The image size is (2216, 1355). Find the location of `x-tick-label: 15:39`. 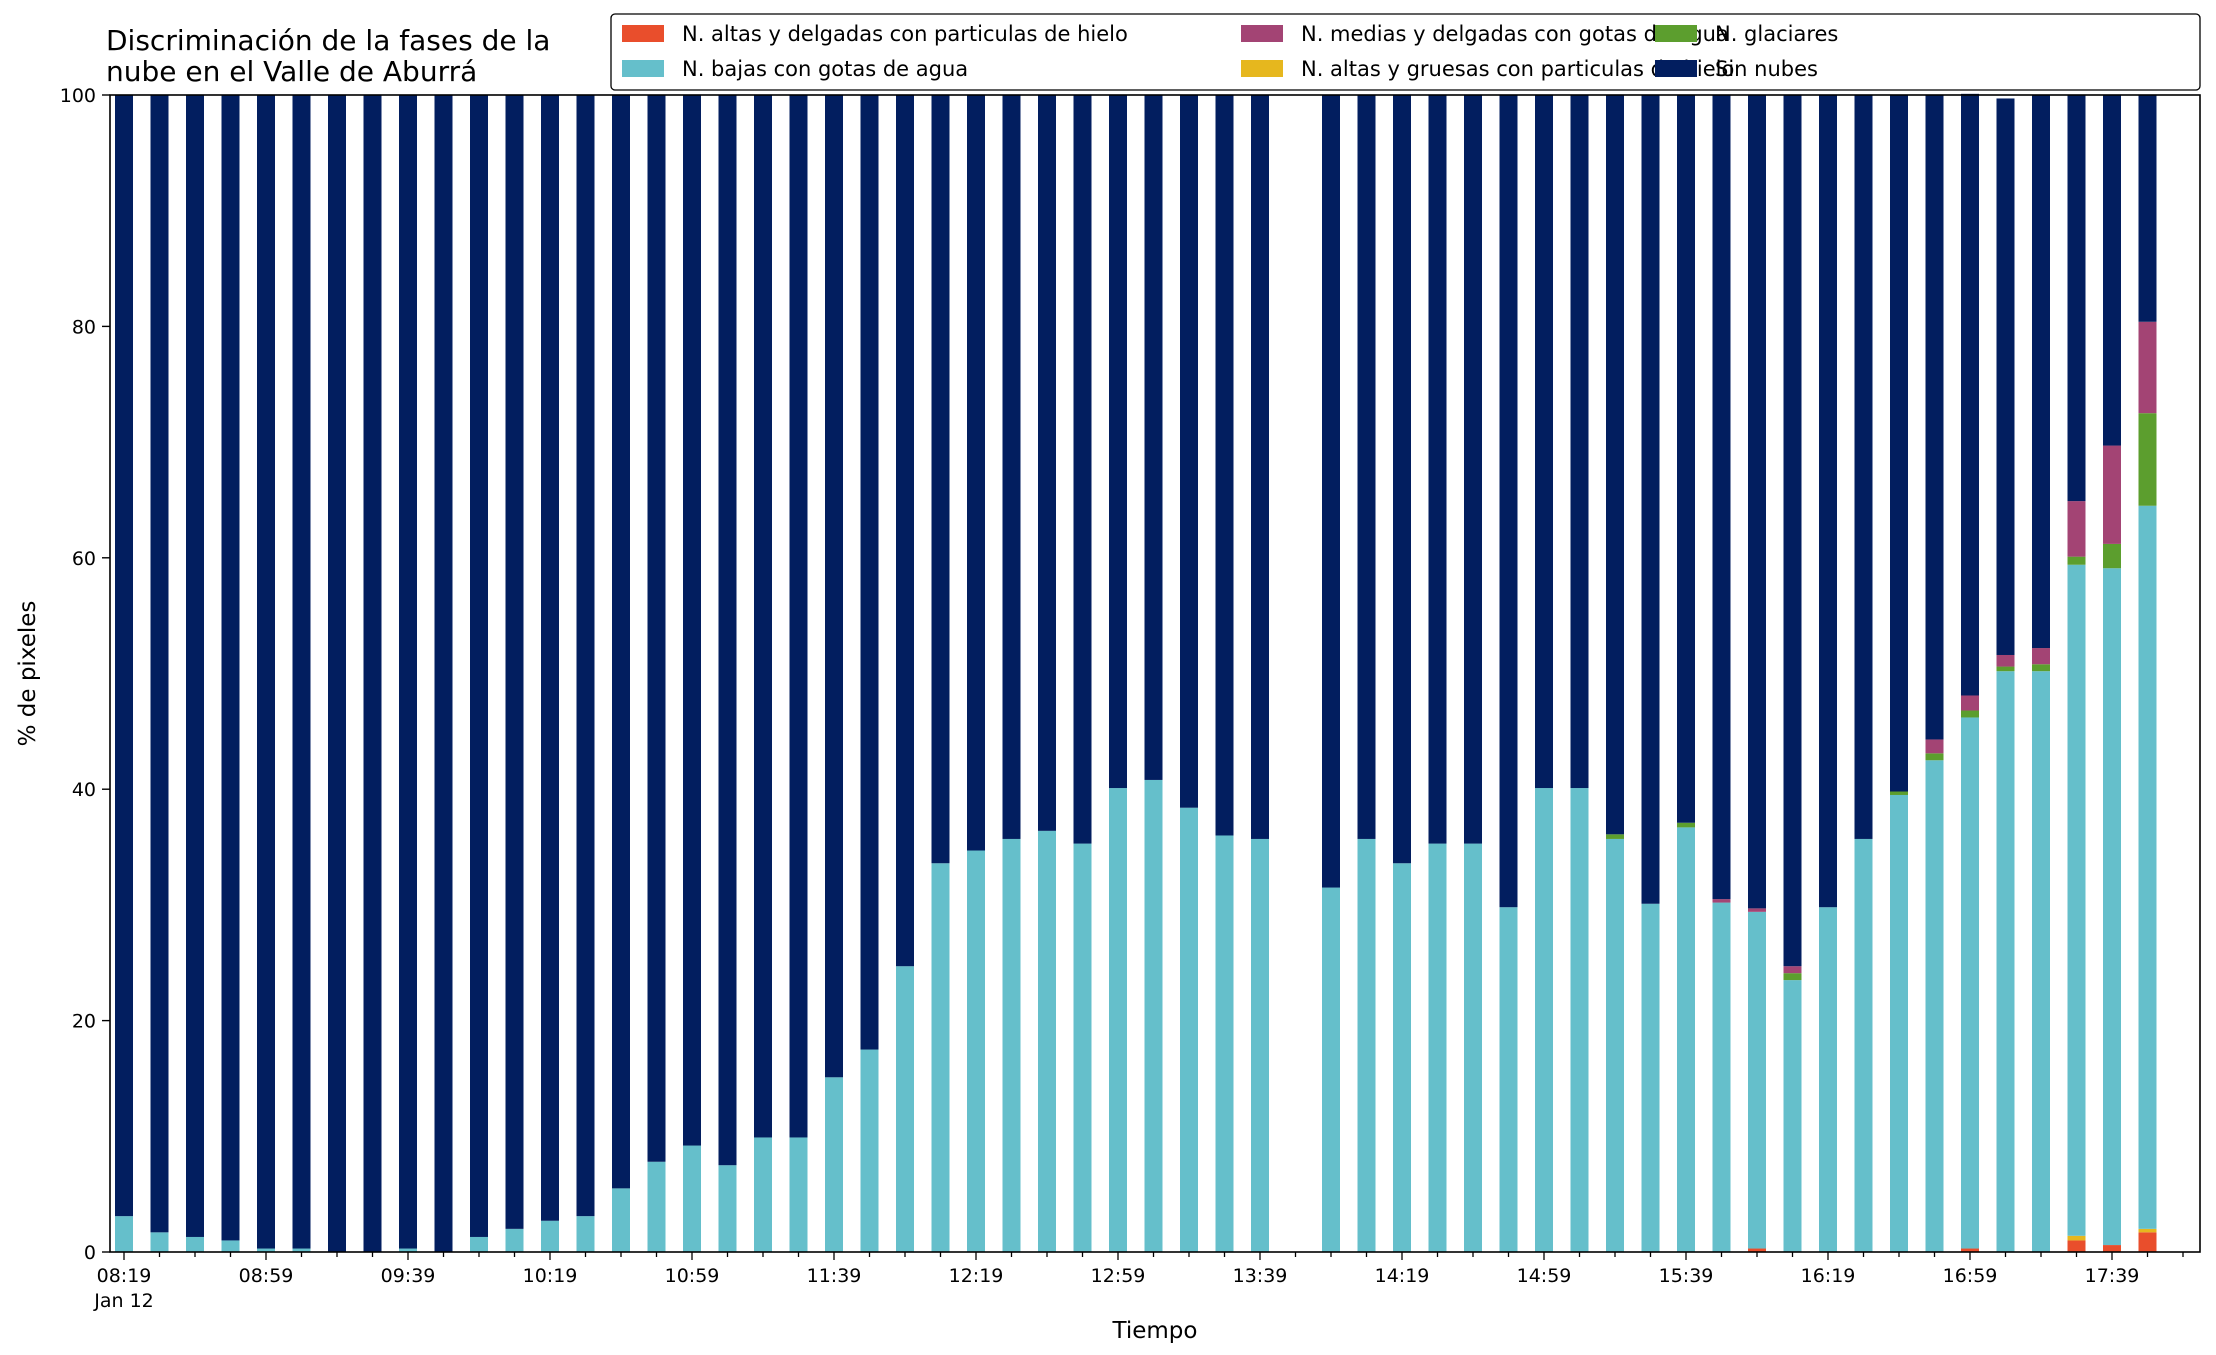

x-tick-label: 15:39 is located at coordinates (1686, 1276).